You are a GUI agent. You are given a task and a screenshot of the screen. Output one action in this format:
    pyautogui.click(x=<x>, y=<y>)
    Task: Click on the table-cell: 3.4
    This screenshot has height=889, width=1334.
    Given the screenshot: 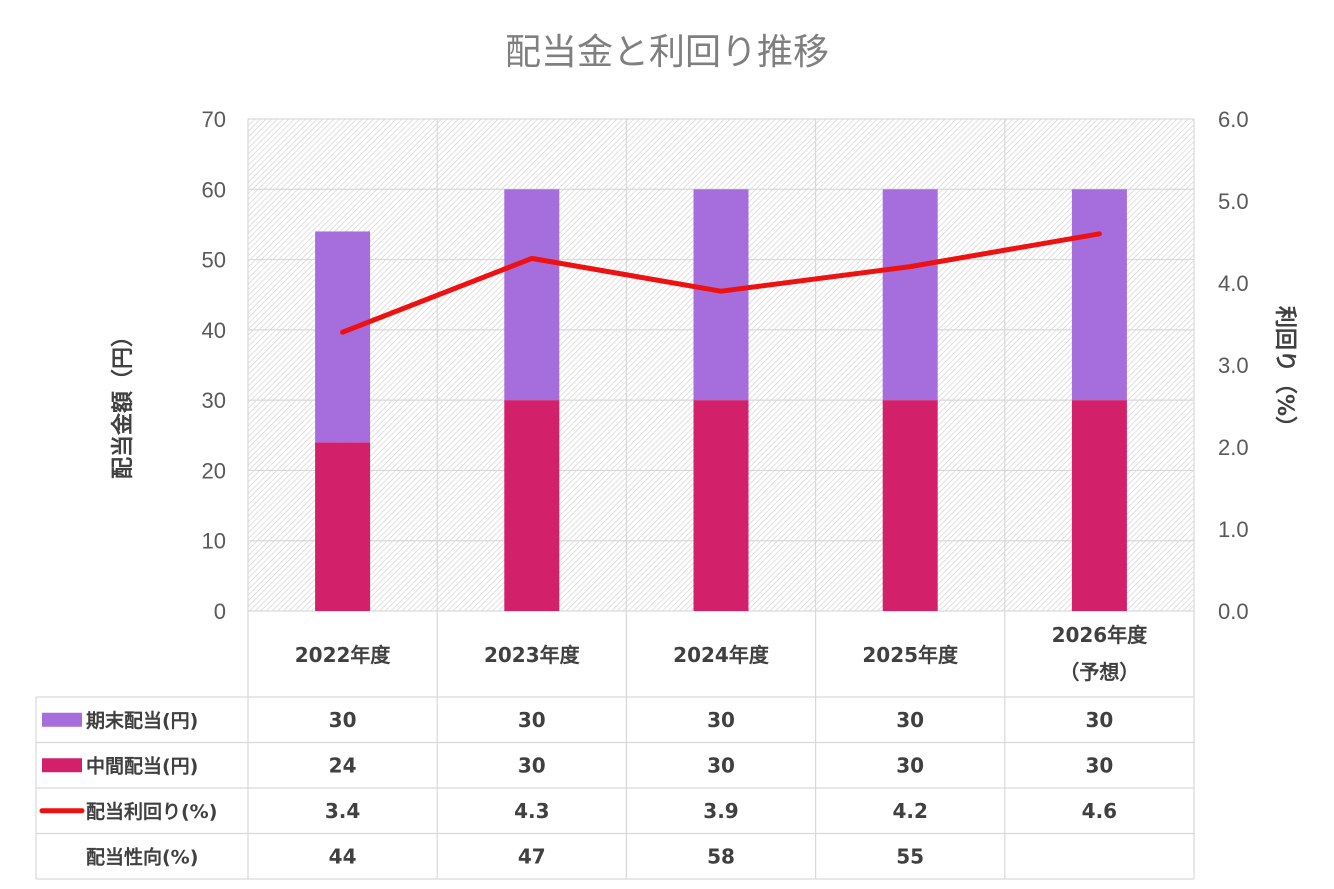 What is the action you would take?
    pyautogui.click(x=342, y=811)
    